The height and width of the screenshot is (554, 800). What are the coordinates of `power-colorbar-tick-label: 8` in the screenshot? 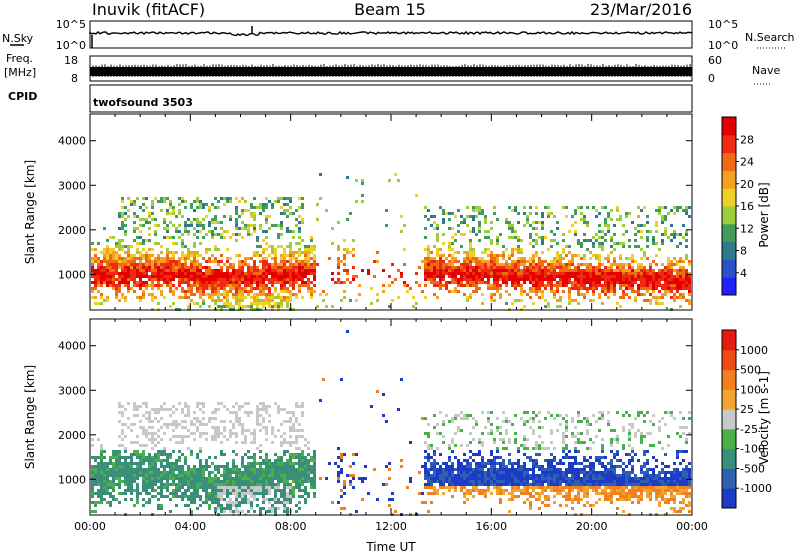 It's located at (743, 251).